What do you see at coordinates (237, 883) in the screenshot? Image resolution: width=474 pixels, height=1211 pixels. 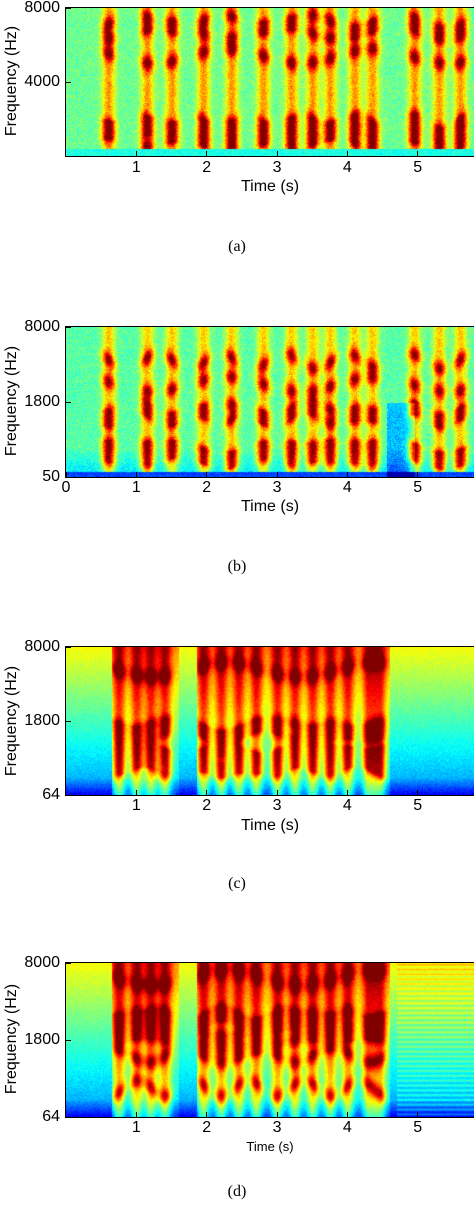 I see `caption-c: (c)` at bounding box center [237, 883].